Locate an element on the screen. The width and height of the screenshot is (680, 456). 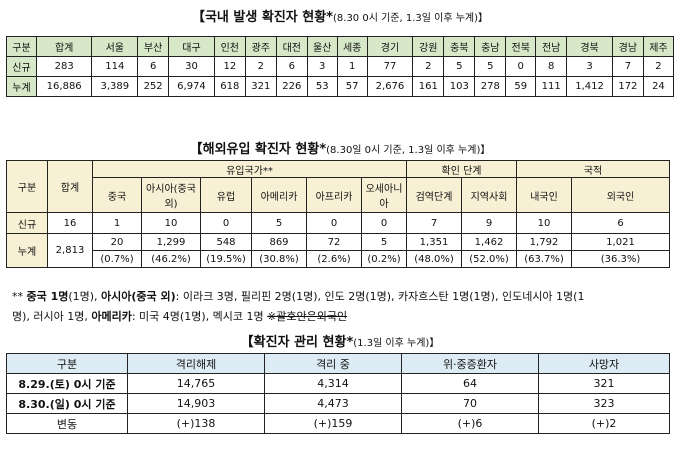
table-cell: 2,813 is located at coordinates (70, 250).